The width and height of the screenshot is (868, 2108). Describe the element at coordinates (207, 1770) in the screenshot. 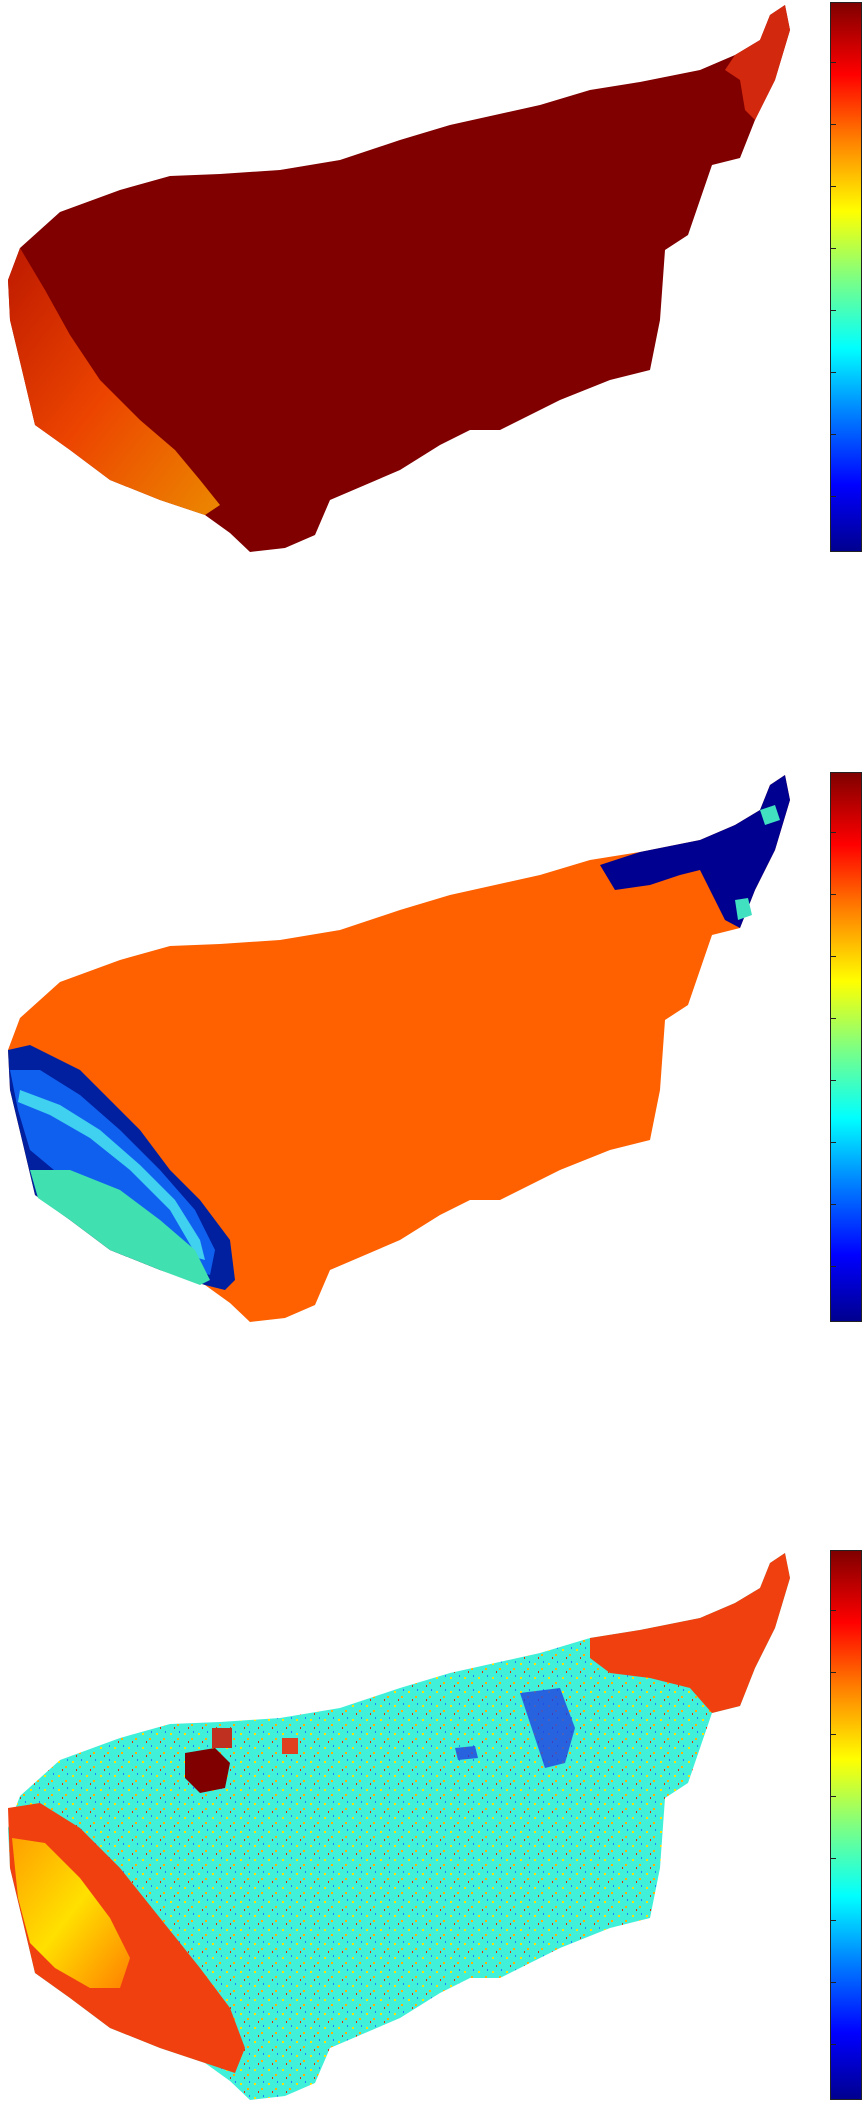

I see `hotspot-darkred` at that location.